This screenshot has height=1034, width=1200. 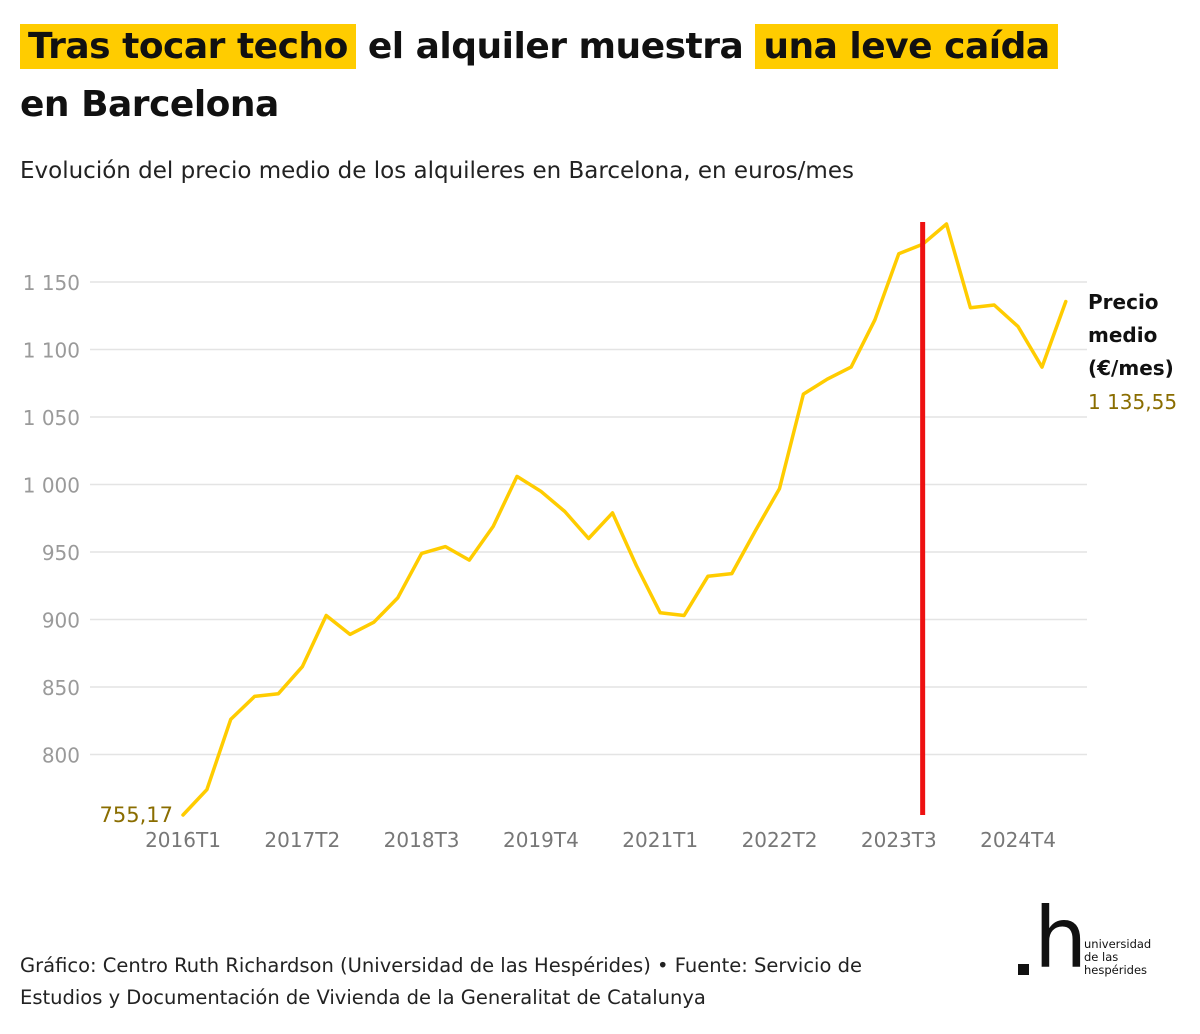 I want to click on y-tick-label: 800, so click(x=61, y=755).